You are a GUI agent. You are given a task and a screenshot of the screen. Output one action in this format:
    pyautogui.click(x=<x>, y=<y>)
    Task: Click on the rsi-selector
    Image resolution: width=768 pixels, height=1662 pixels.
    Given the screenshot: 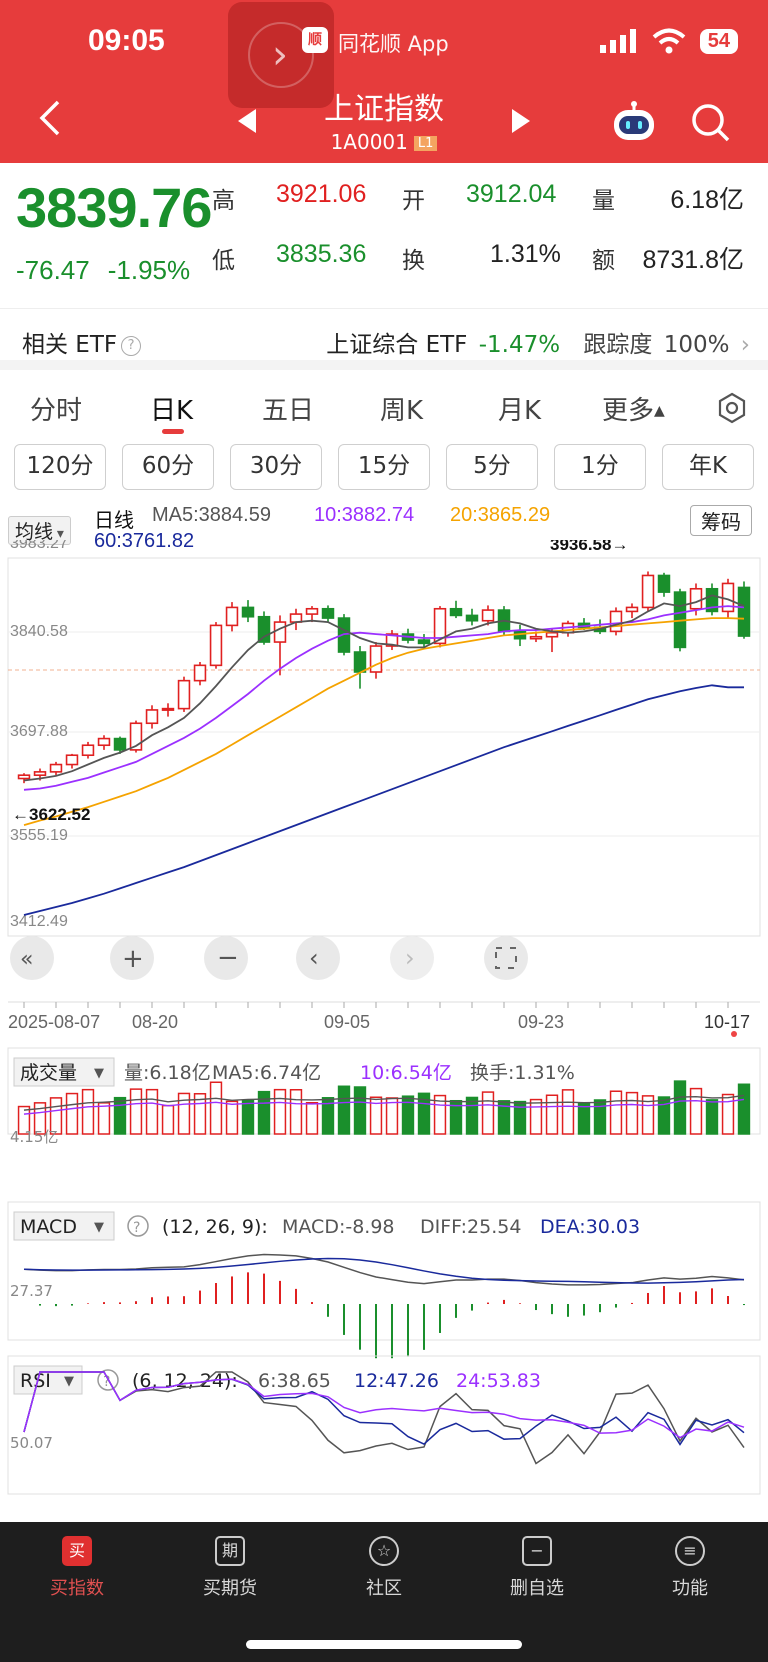 What is the action you would take?
    pyautogui.click(x=48, y=1380)
    